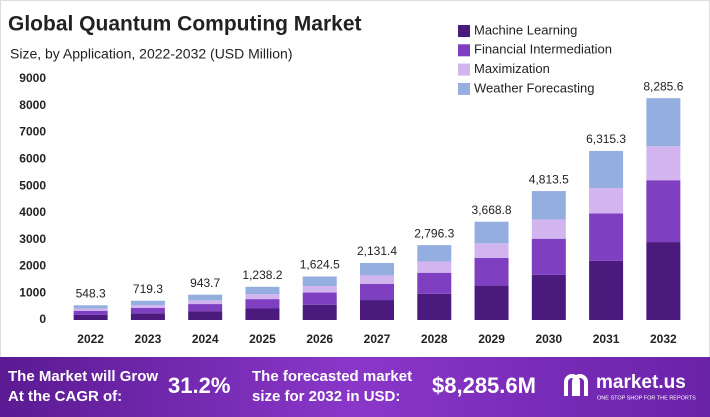 This screenshot has height=417, width=710. I want to click on y-tick-label: 7000, so click(32, 132).